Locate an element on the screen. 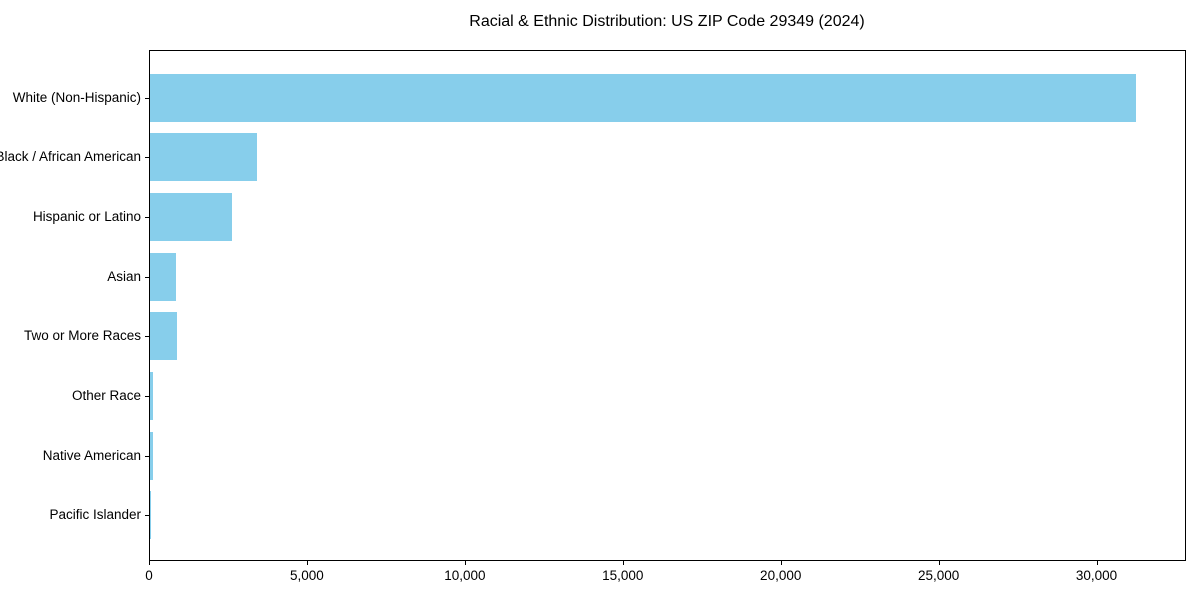 Image resolution: width=1200 pixels, height=600 pixels. x-axis-tick-label: 15,000 is located at coordinates (623, 575).